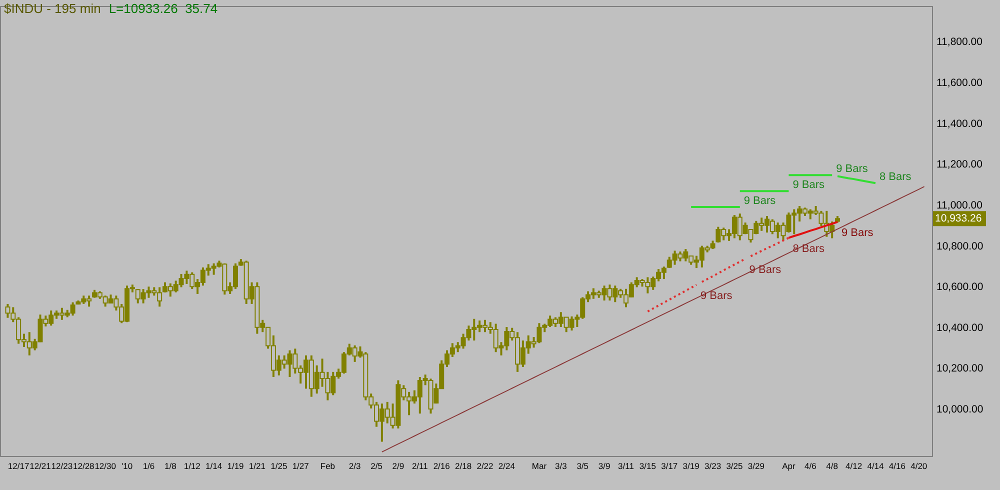 This screenshot has width=1000, height=490. What do you see at coordinates (301, 466) in the screenshot?
I see `x-tick-label: 1/27` at bounding box center [301, 466].